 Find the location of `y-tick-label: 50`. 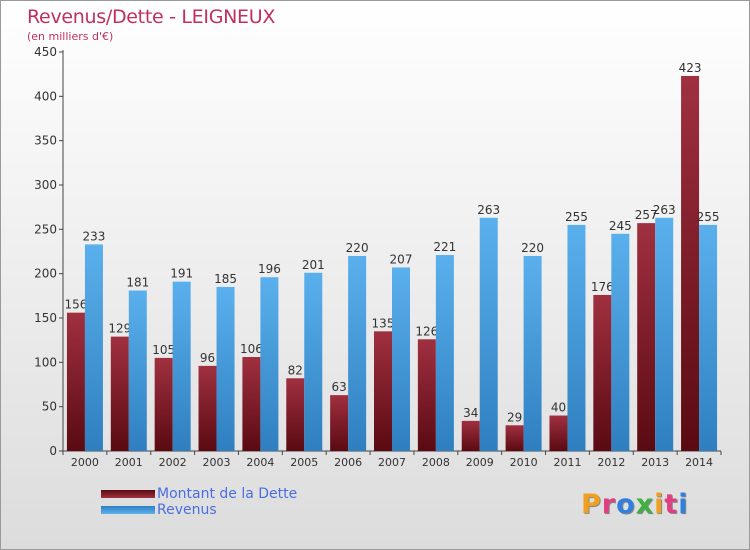

y-tick-label: 50 is located at coordinates (49, 407).